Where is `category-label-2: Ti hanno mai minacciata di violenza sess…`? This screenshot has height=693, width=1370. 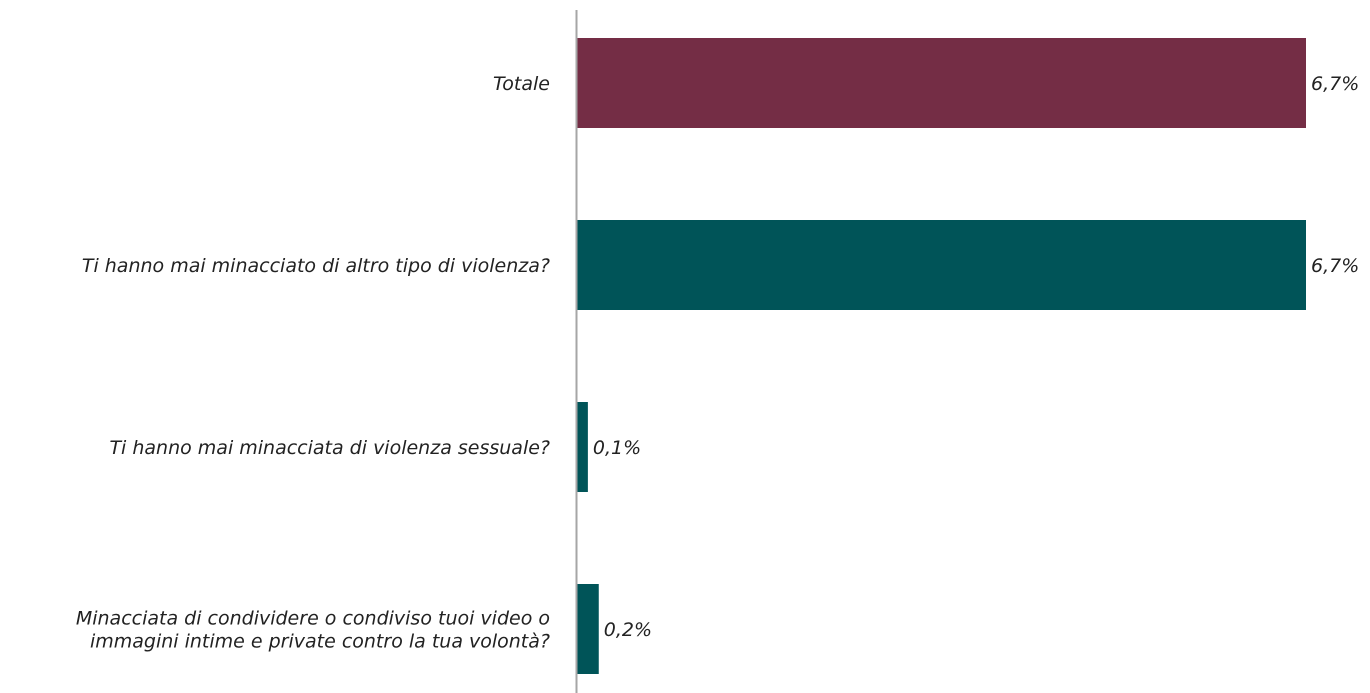
category-label-2: Ti hanno mai minacciata di violenza sess… is located at coordinates (329, 448).